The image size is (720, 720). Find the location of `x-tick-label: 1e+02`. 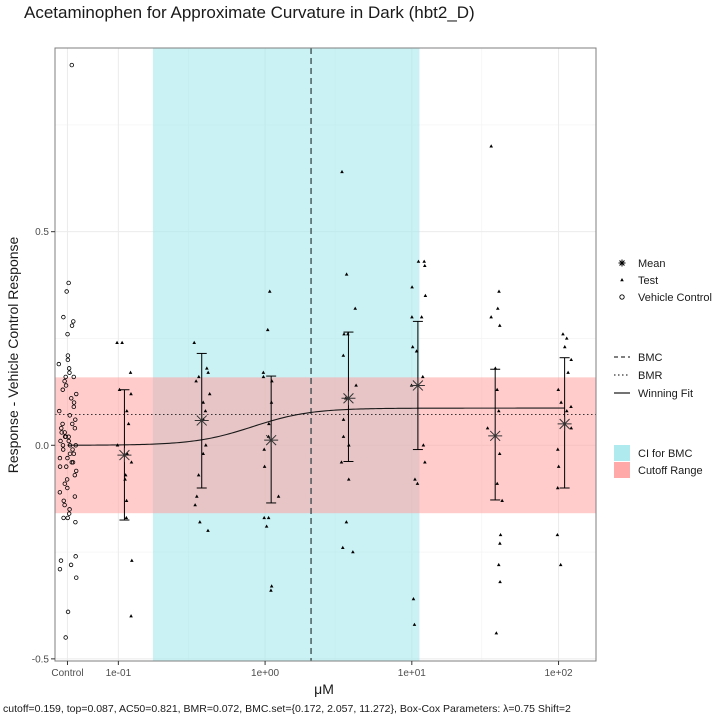

x-tick-label: 1e+02 is located at coordinates (558, 673).